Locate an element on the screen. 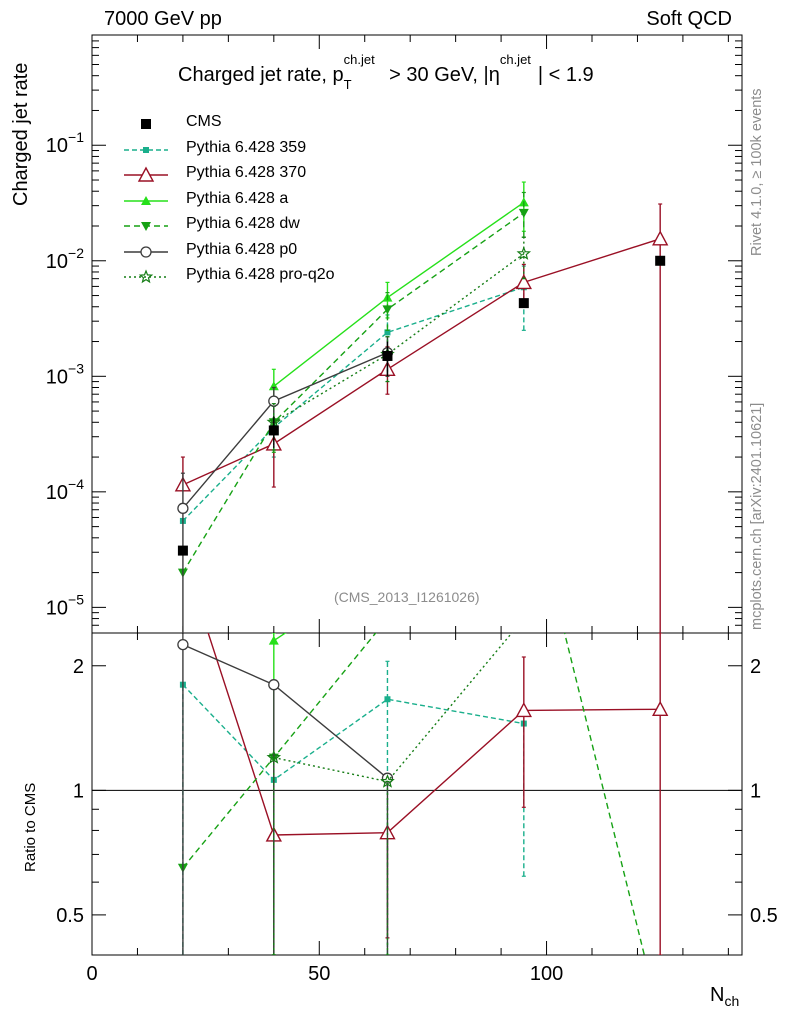 This screenshot has height=1024, width=786. title-part-d: | < 1.9 is located at coordinates (565, 75).